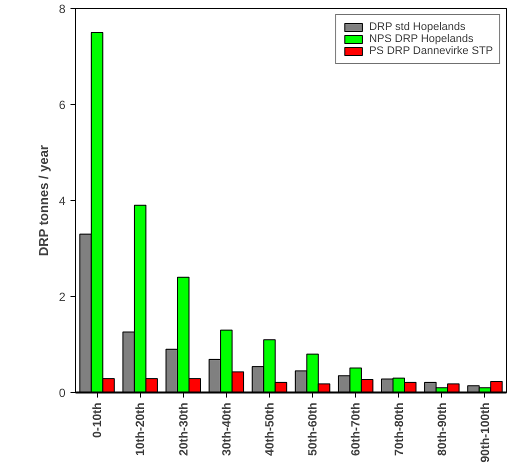  I want to click on x-tick-label: 10th-20th, so click(140, 429).